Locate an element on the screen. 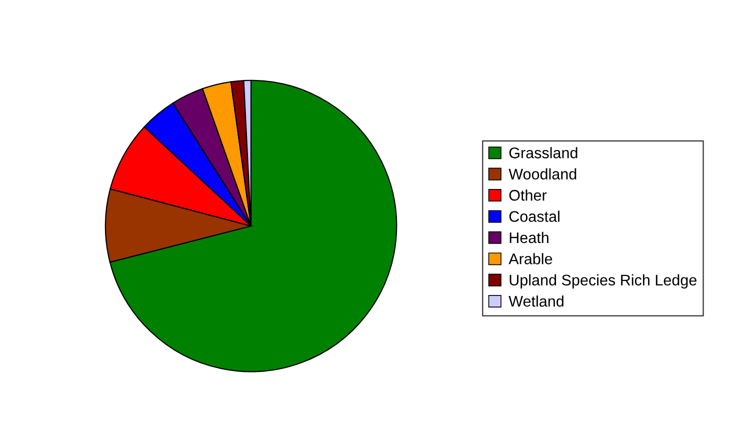 This screenshot has height=435, width=729. legend-label: Heath is located at coordinates (529, 238).